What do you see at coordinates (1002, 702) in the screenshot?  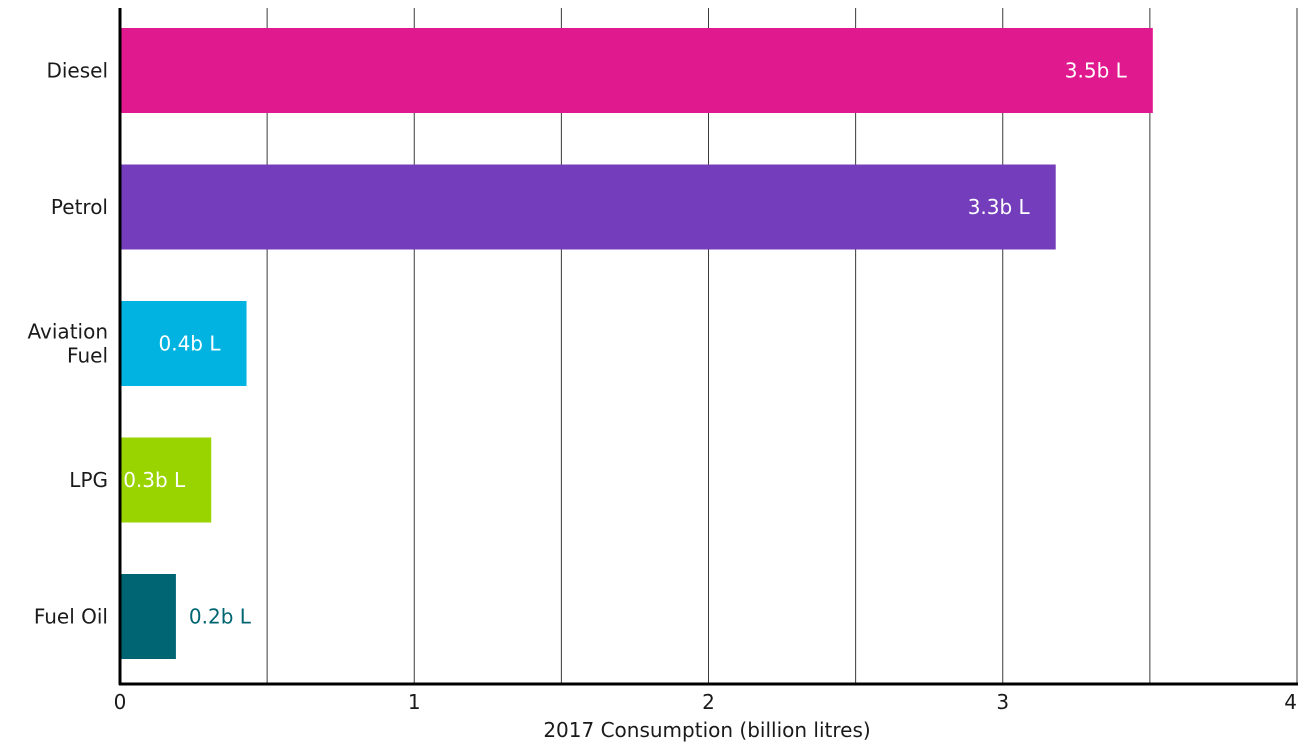 I see `x-tick-label: 3` at bounding box center [1002, 702].